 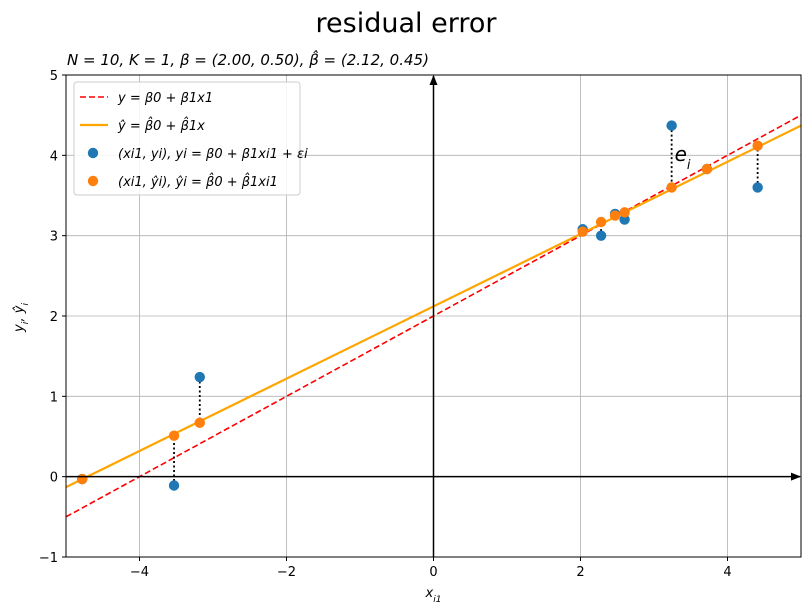 I want to click on y-tick-label: 1, so click(x=54, y=397).